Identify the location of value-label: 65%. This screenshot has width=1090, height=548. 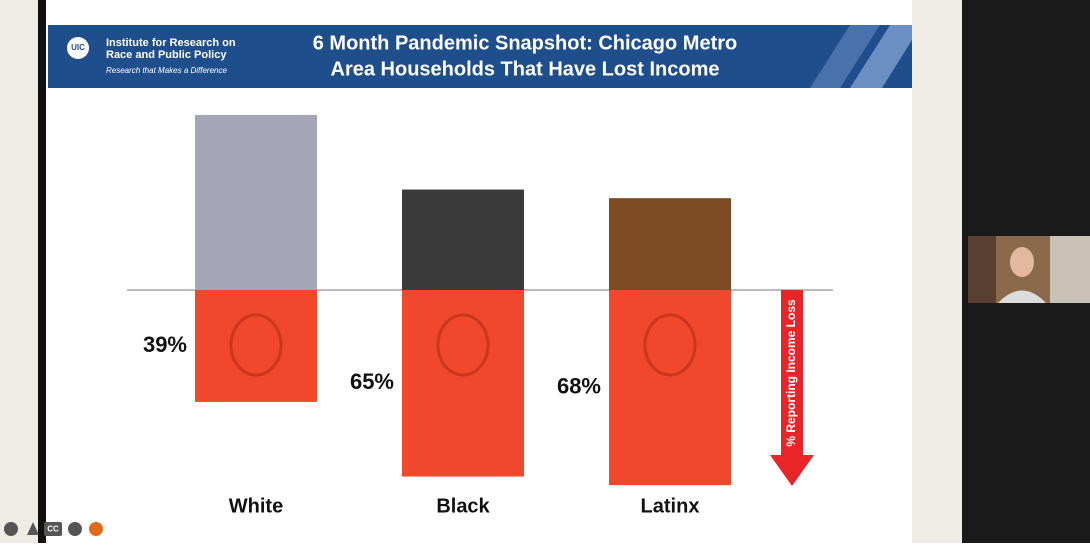
(372, 381).